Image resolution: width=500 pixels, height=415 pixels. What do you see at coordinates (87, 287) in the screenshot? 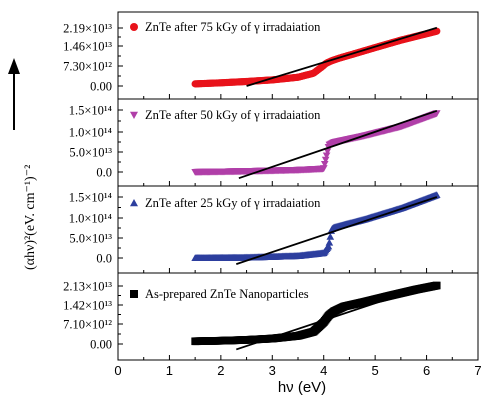
I see `y-tick-label: 2.13×10¹³` at bounding box center [87, 287].